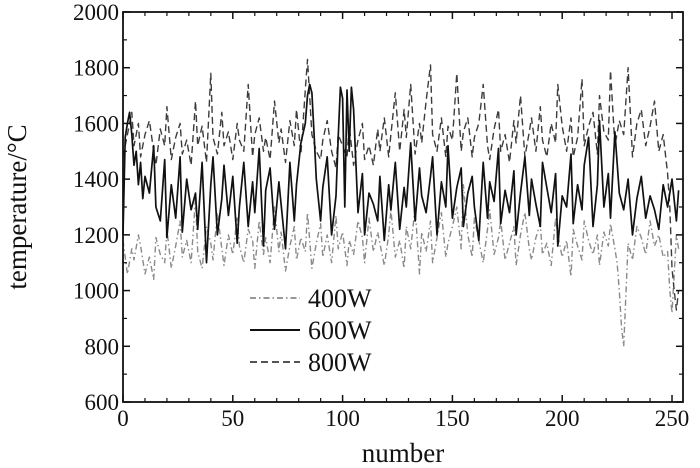 Image resolution: width=700 pixels, height=468 pixels. Describe the element at coordinates (96, 12) in the screenshot. I see `y-tick-label: 2000` at that location.